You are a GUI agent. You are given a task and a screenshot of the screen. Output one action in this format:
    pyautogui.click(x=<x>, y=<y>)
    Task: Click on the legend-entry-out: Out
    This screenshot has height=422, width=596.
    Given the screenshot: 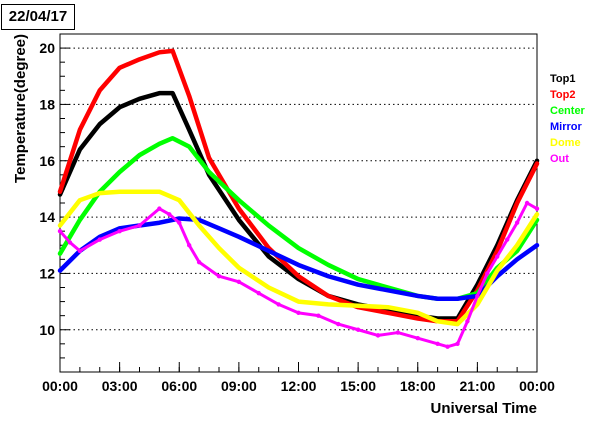 What is the action you would take?
    pyautogui.click(x=559, y=159)
    